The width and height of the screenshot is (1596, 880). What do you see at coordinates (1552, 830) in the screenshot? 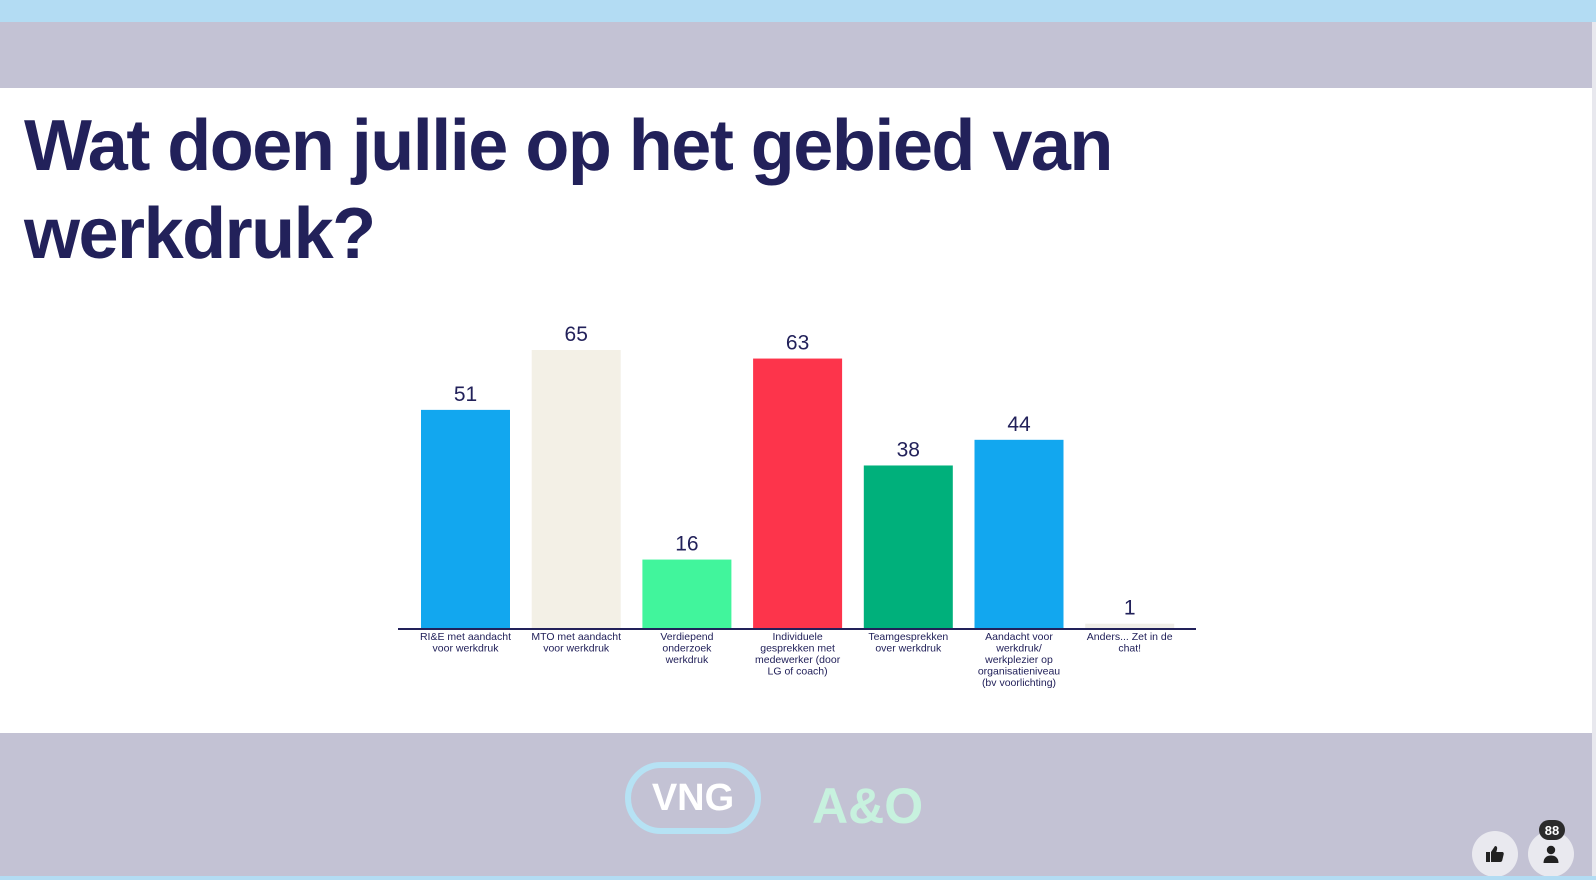
I see `participant-count-badge: 88` at bounding box center [1552, 830].